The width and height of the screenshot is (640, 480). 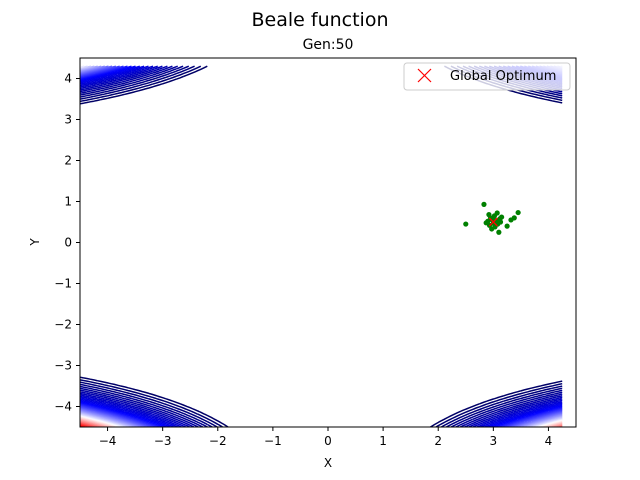 What do you see at coordinates (163, 441) in the screenshot?
I see `x-tick-label: −3` at bounding box center [163, 441].